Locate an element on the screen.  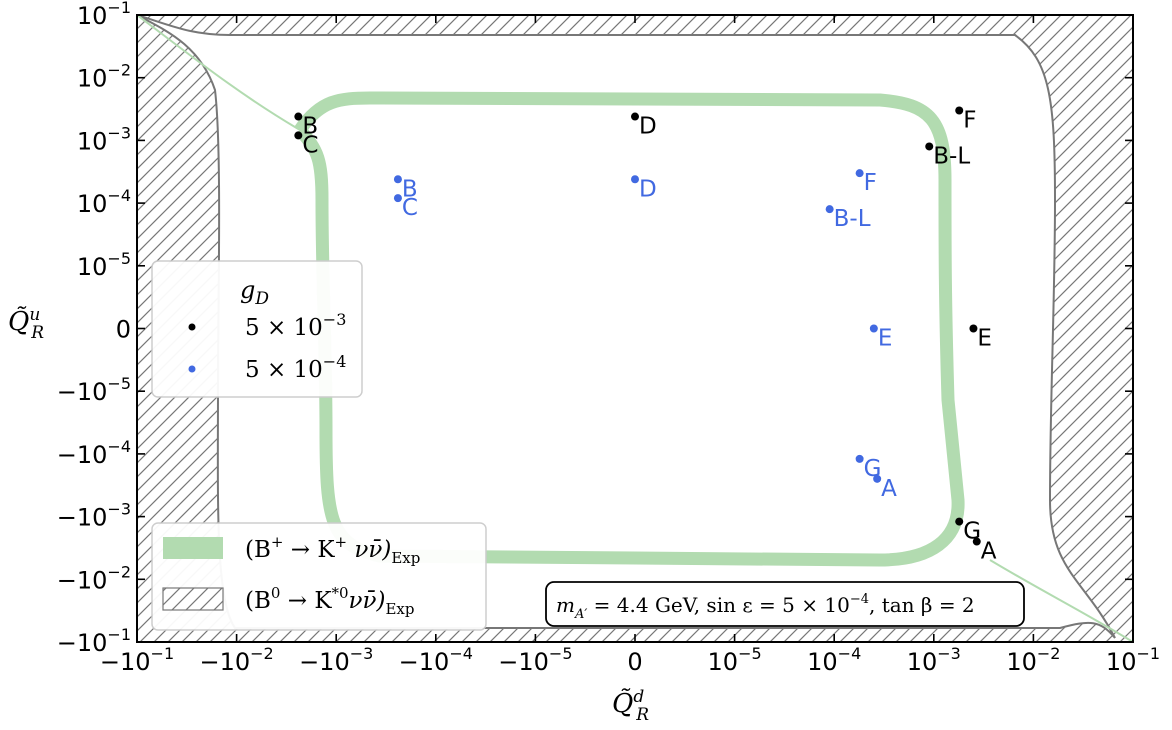
y-tick-label: −10−4 is located at coordinates (94, 453).